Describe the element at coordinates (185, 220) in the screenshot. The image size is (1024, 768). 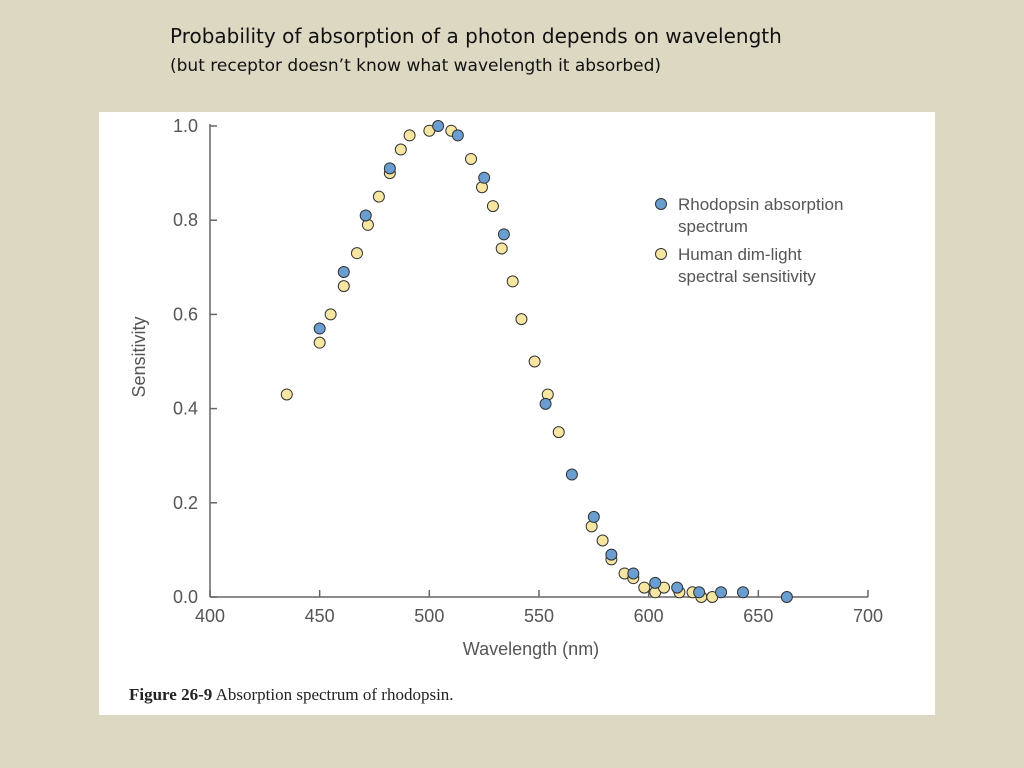
I see `y-tick-label: 0.8` at that location.